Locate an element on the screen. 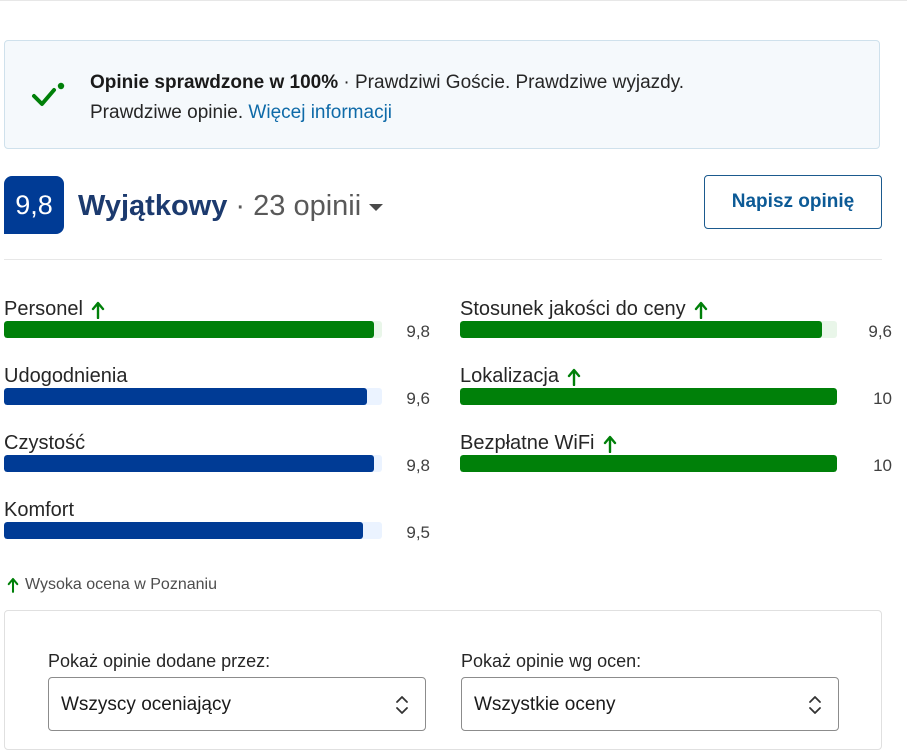  category-rating-row: Czystość 9,8 is located at coordinates (219, 460).